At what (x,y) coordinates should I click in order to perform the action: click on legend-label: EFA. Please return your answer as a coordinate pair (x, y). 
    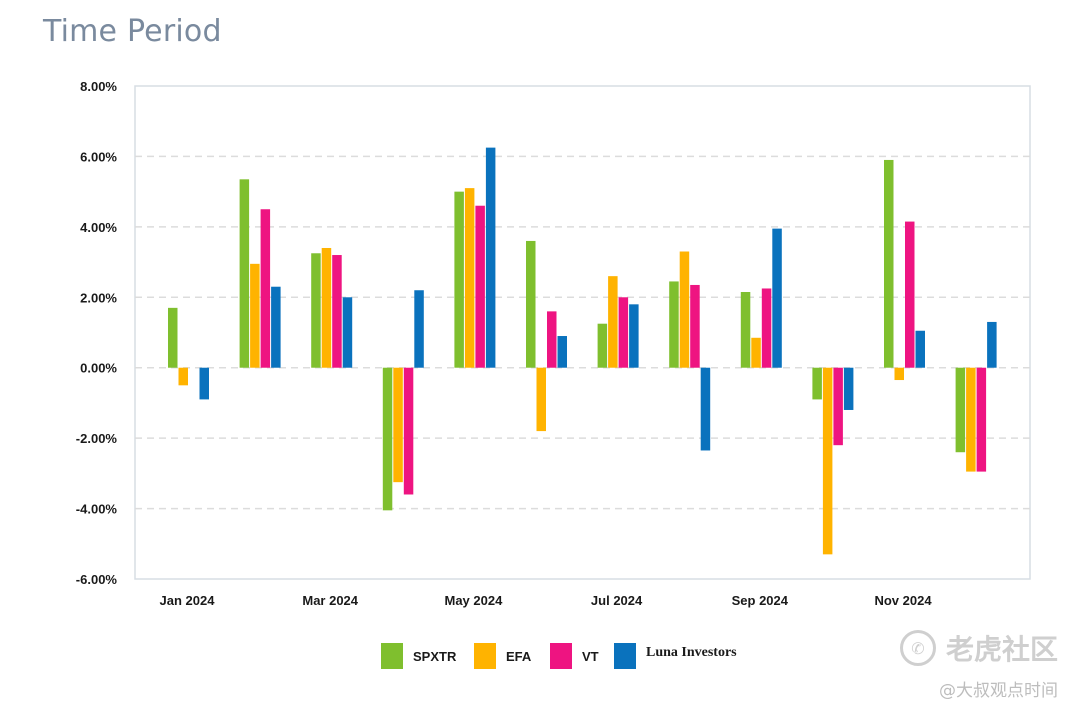
    Looking at the image, I should click on (519, 656).